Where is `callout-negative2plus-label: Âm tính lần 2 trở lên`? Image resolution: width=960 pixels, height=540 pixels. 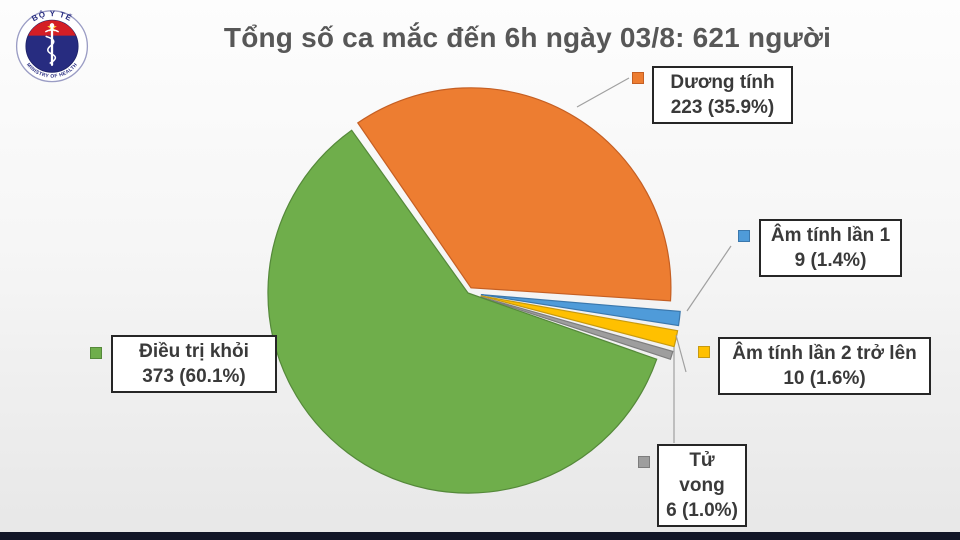 callout-negative2plus-label: Âm tính lần 2 trở lên is located at coordinates (824, 353).